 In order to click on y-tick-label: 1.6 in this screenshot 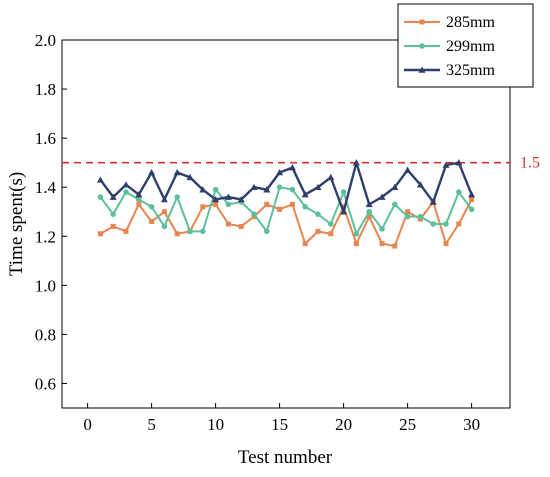, I will do `click(45, 138)`.